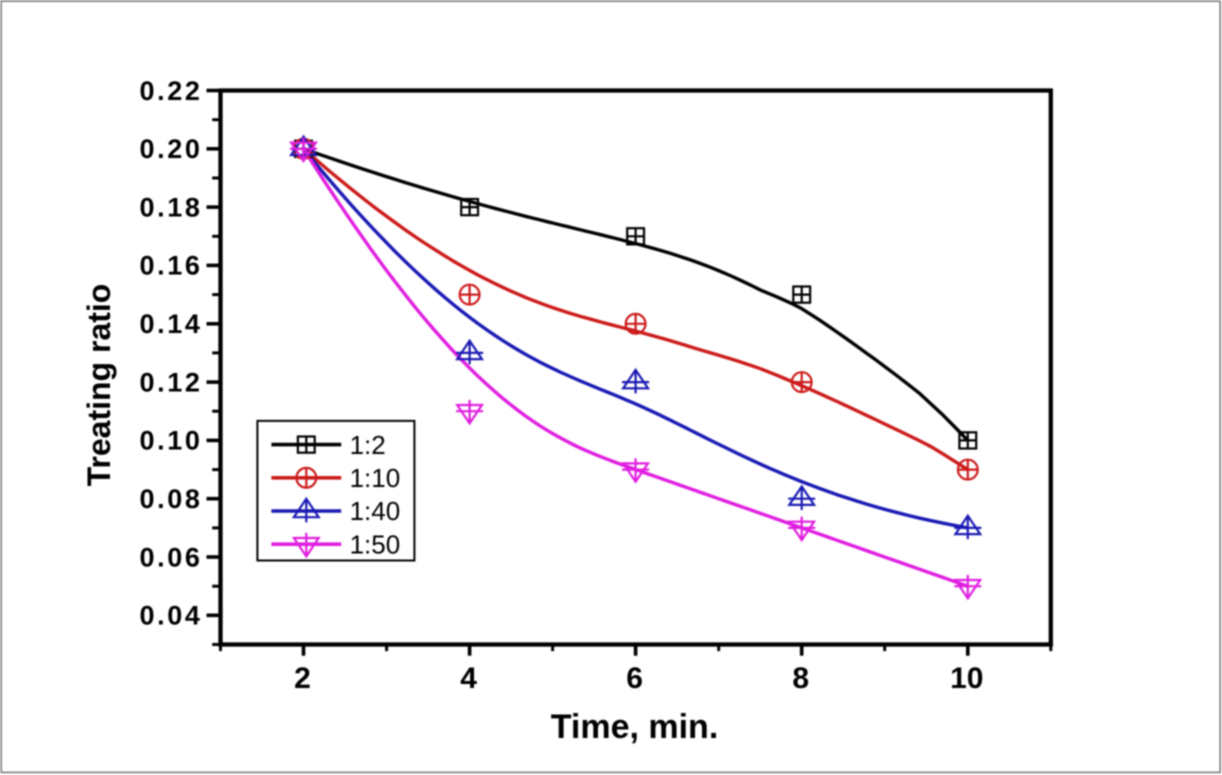 The height and width of the screenshot is (775, 1222). I want to click on svg-text: 0.12, so click(171, 382).